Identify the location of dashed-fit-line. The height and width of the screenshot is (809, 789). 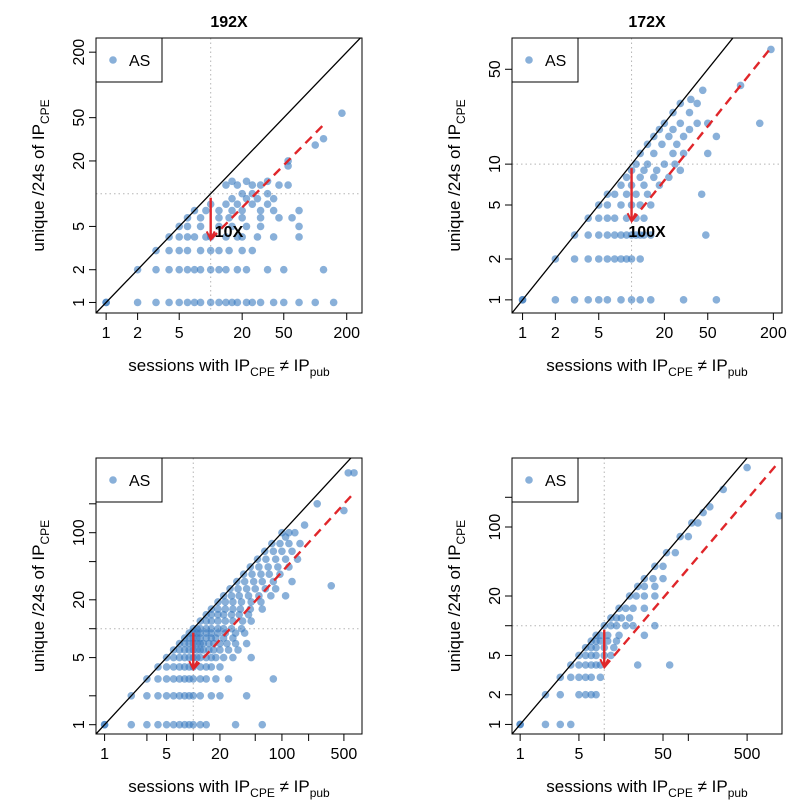
(690, 566).